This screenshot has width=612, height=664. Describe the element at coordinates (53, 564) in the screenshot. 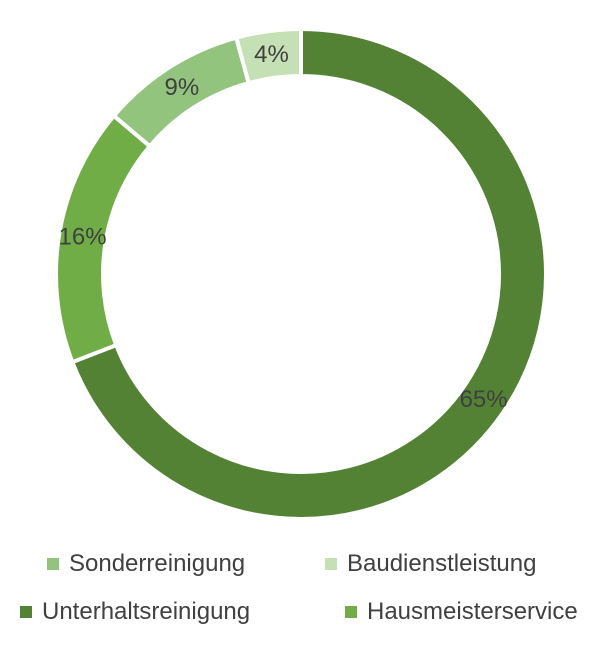

I see `legend-swatch-sonderreinigung` at that location.